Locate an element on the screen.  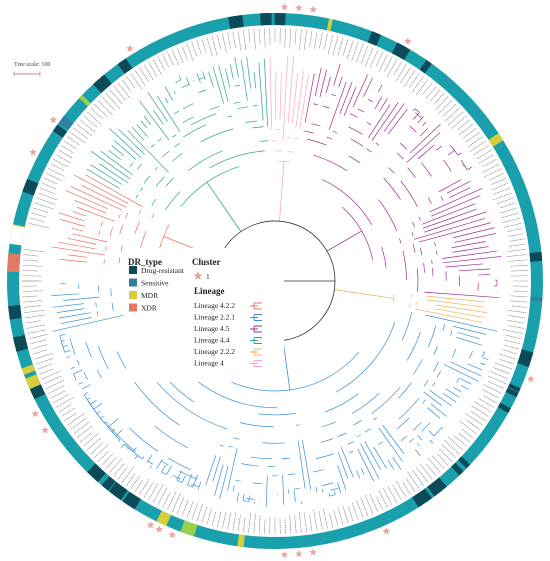
cluster-star-icon is located at coordinates (299, 554).